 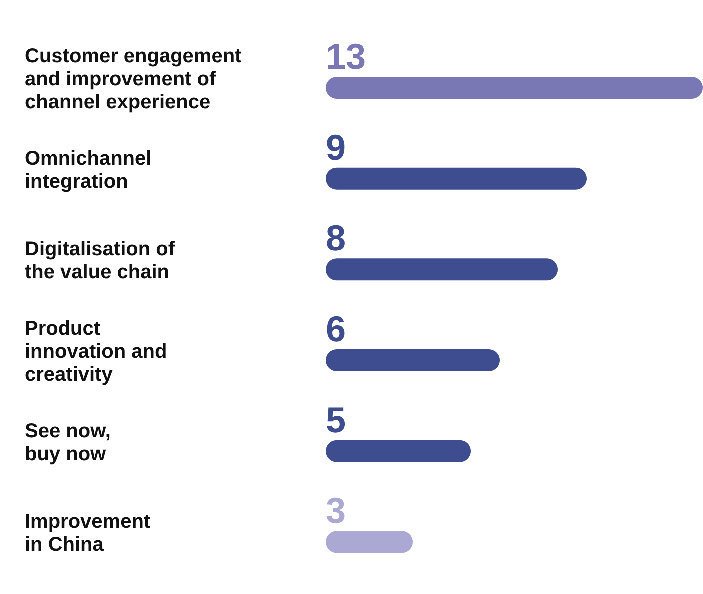 What do you see at coordinates (336, 511) in the screenshot?
I see `data-label: 3` at bounding box center [336, 511].